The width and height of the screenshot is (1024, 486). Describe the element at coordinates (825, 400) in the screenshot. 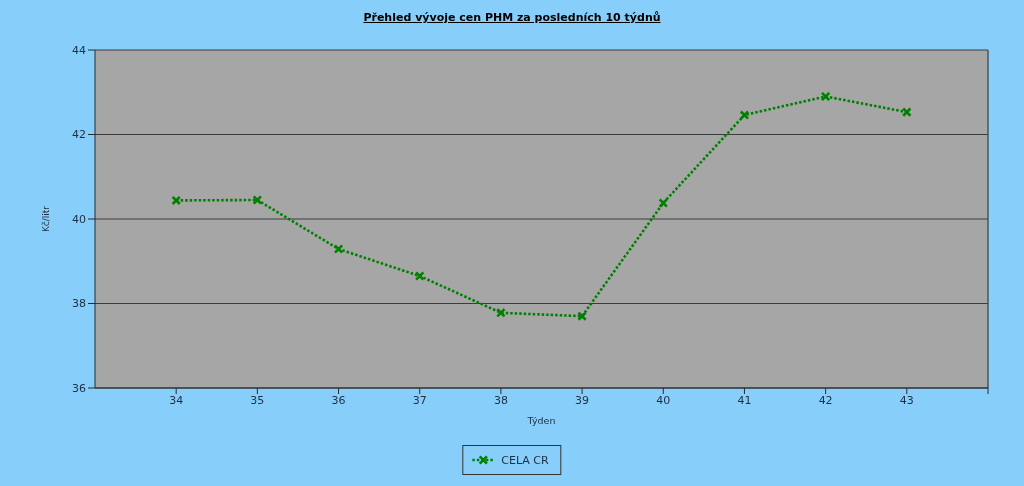

I see `x-tick-label: 42` at that location.